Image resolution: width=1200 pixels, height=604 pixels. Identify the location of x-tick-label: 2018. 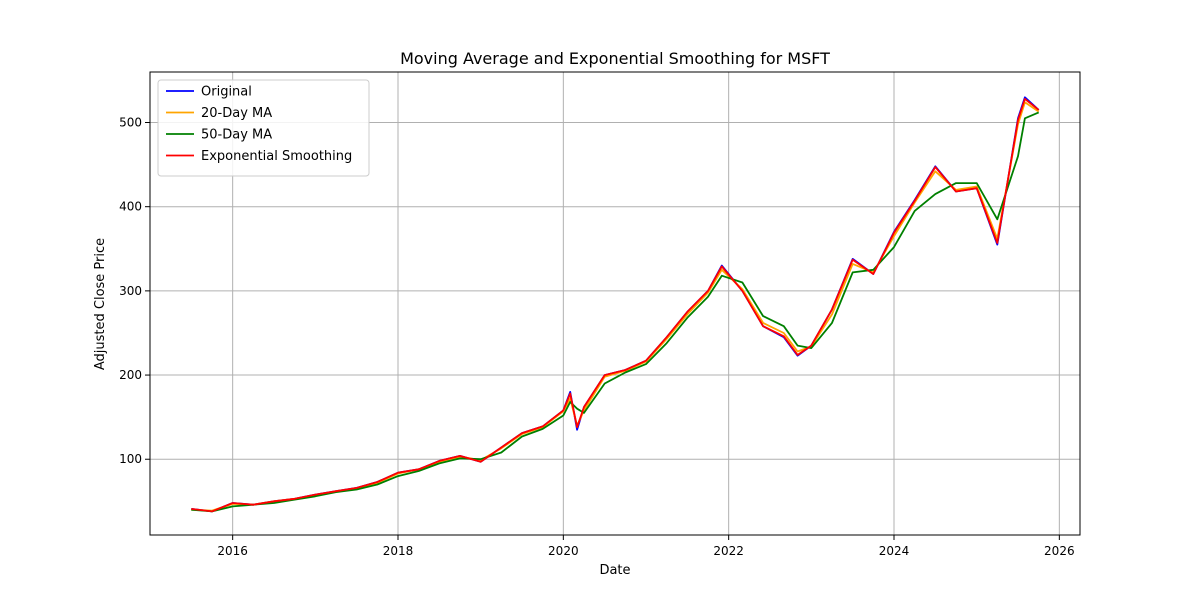
(398, 551).